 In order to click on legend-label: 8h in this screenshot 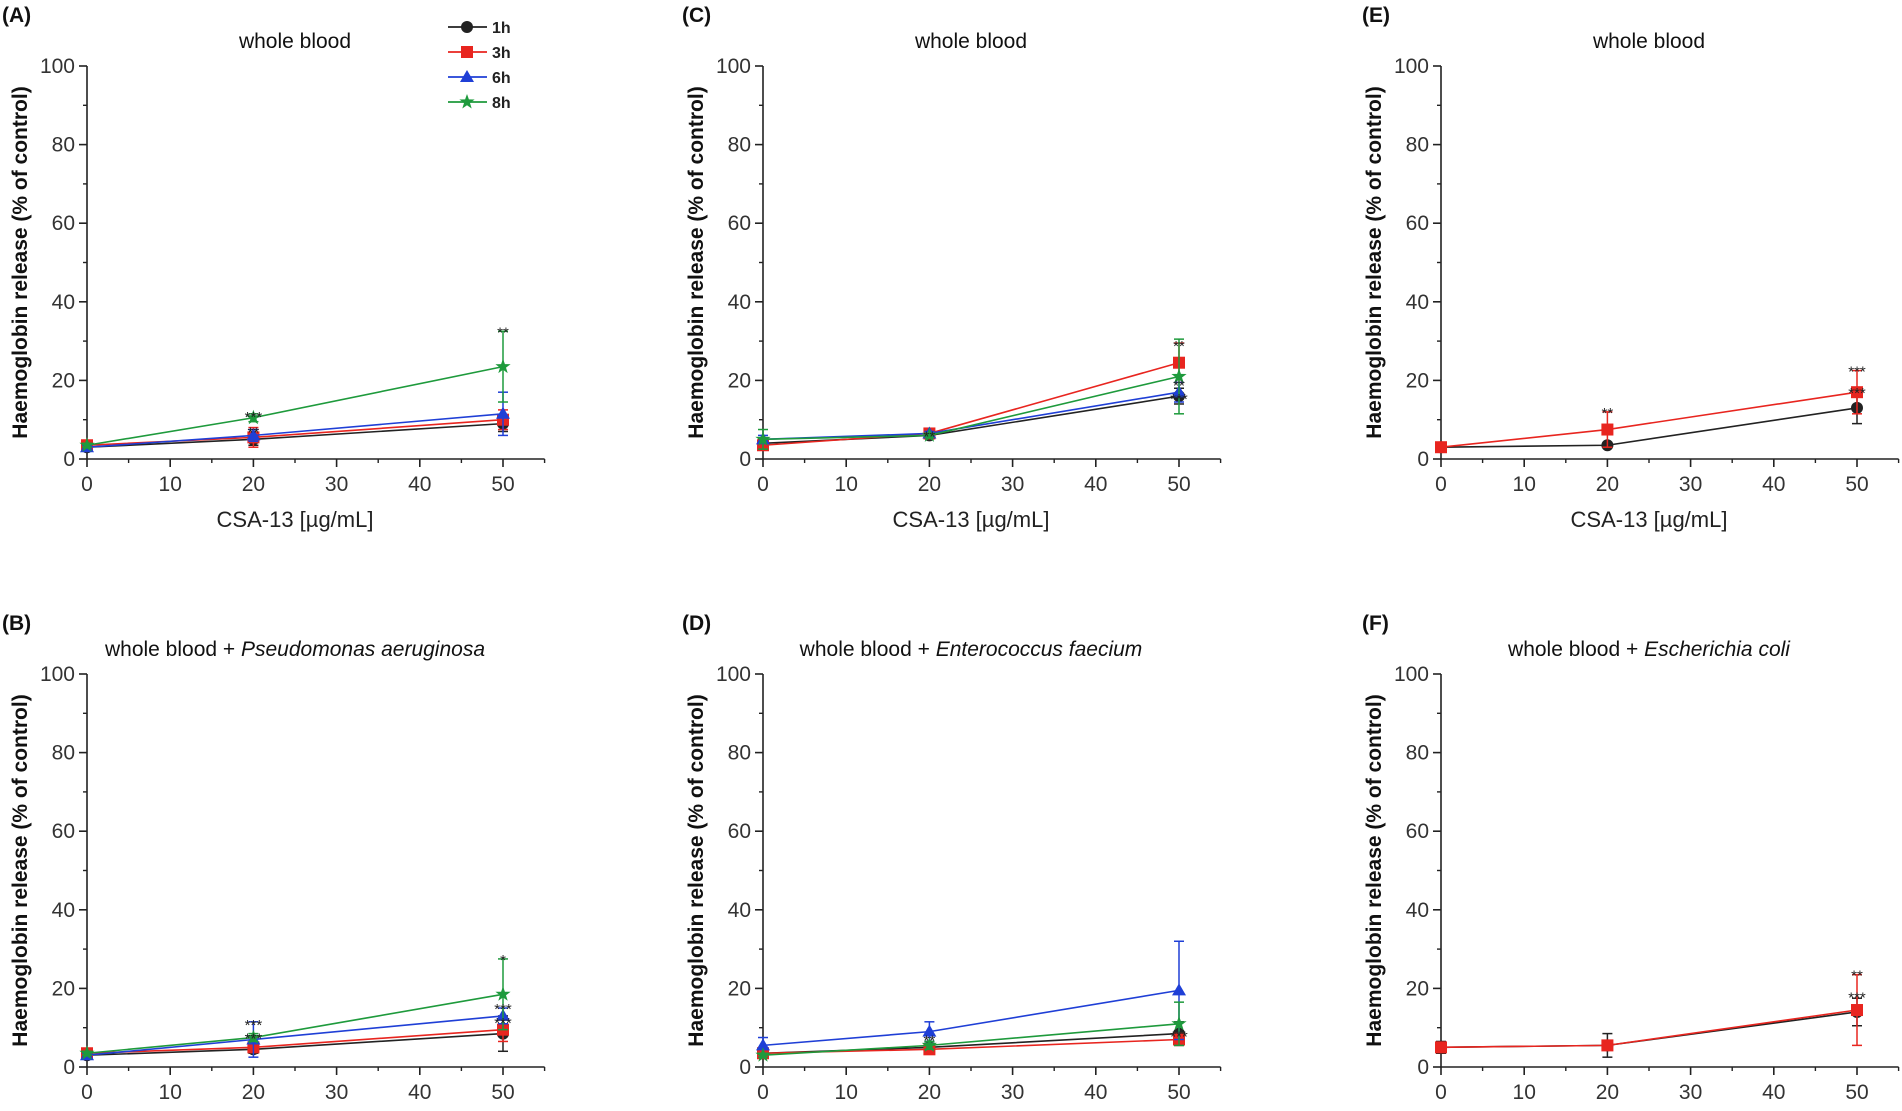, I will do `click(501, 103)`.